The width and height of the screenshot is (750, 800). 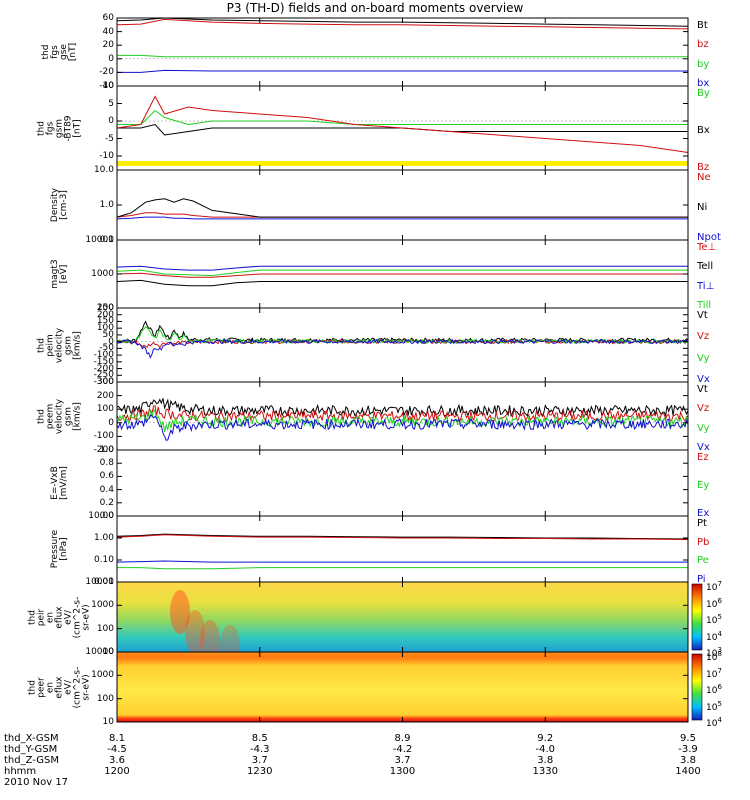 What do you see at coordinates (105, 314) in the screenshot?
I see `y-tick-label: 200` at bounding box center [105, 314].